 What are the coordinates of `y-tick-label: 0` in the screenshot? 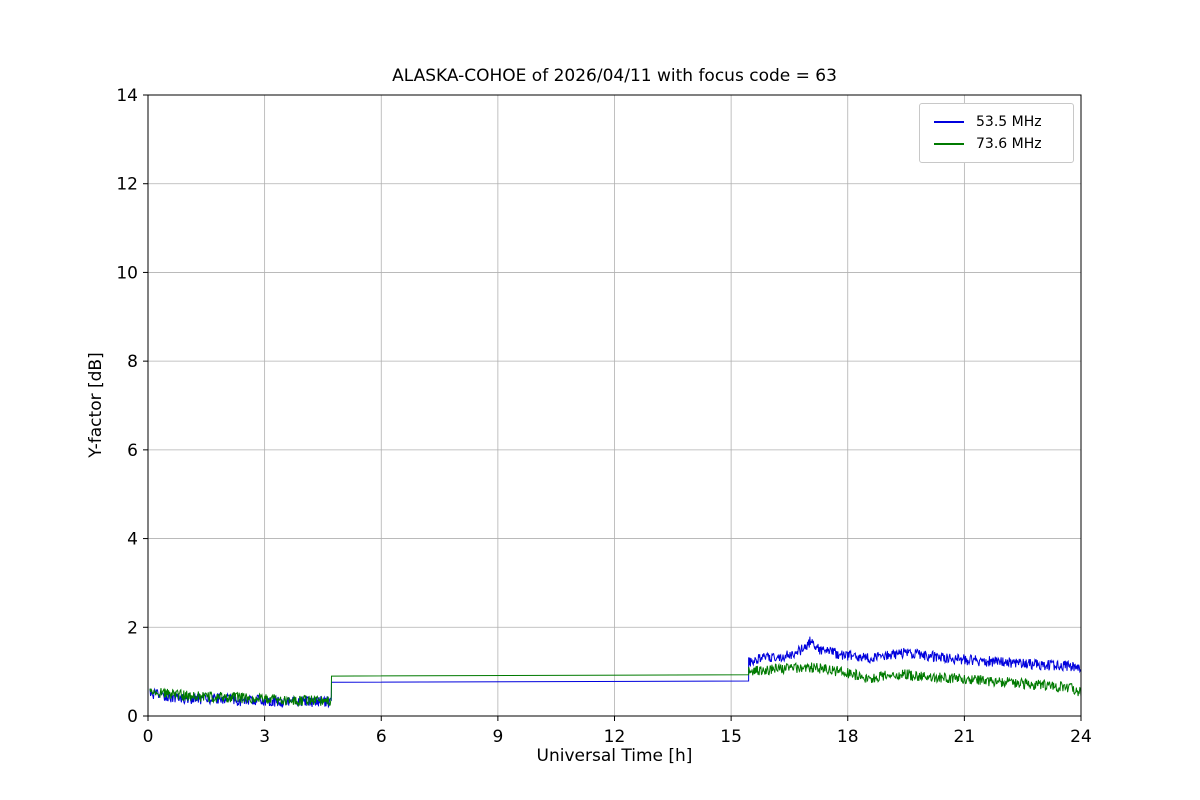 It's located at (132, 717).